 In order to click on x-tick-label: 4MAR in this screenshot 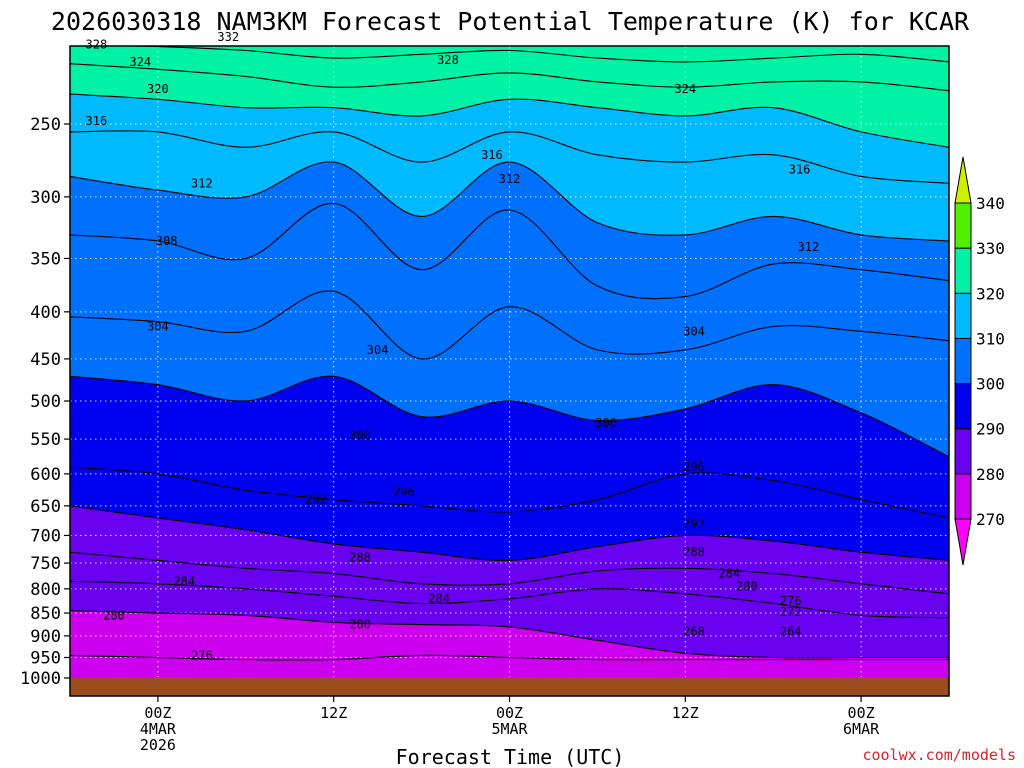, I will do `click(158, 729)`.